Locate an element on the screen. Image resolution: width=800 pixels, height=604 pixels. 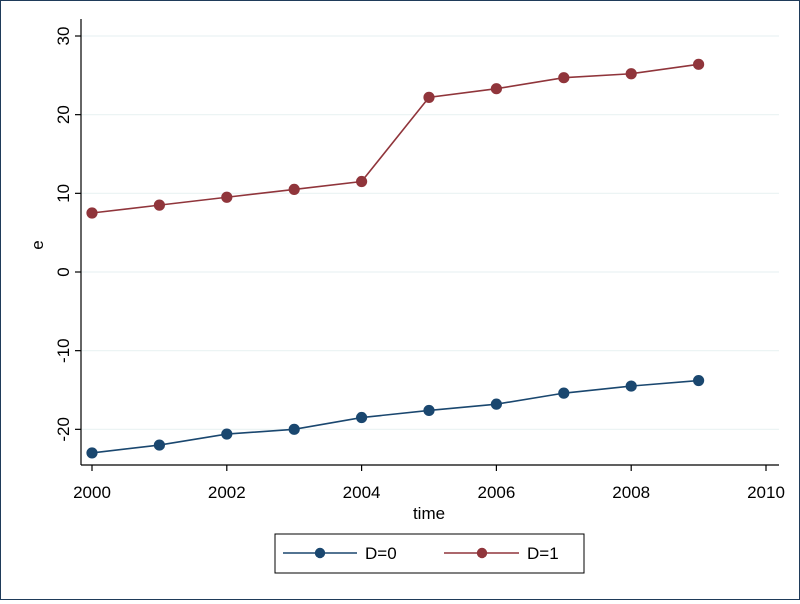
y-tick-label: -20 is located at coordinates (63, 429).